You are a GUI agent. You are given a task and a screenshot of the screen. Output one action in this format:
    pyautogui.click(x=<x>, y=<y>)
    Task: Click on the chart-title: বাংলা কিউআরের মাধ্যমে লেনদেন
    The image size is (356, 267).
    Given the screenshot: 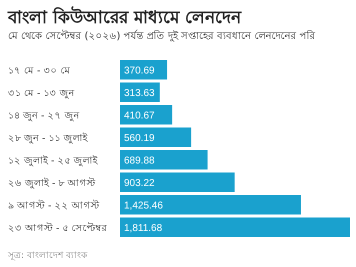 What is the action you would take?
    pyautogui.click(x=124, y=17)
    